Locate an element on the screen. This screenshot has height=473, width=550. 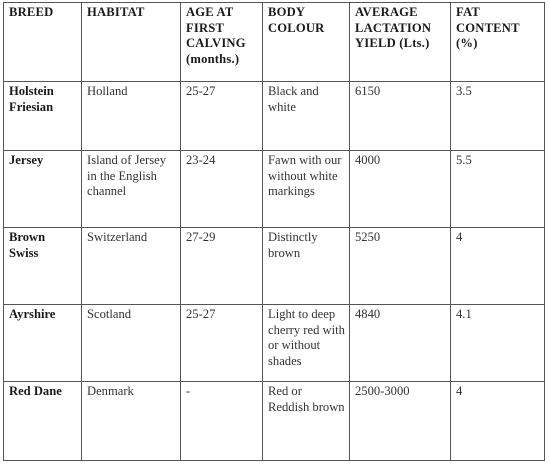
header-breed: BREED is located at coordinates (42, 42).